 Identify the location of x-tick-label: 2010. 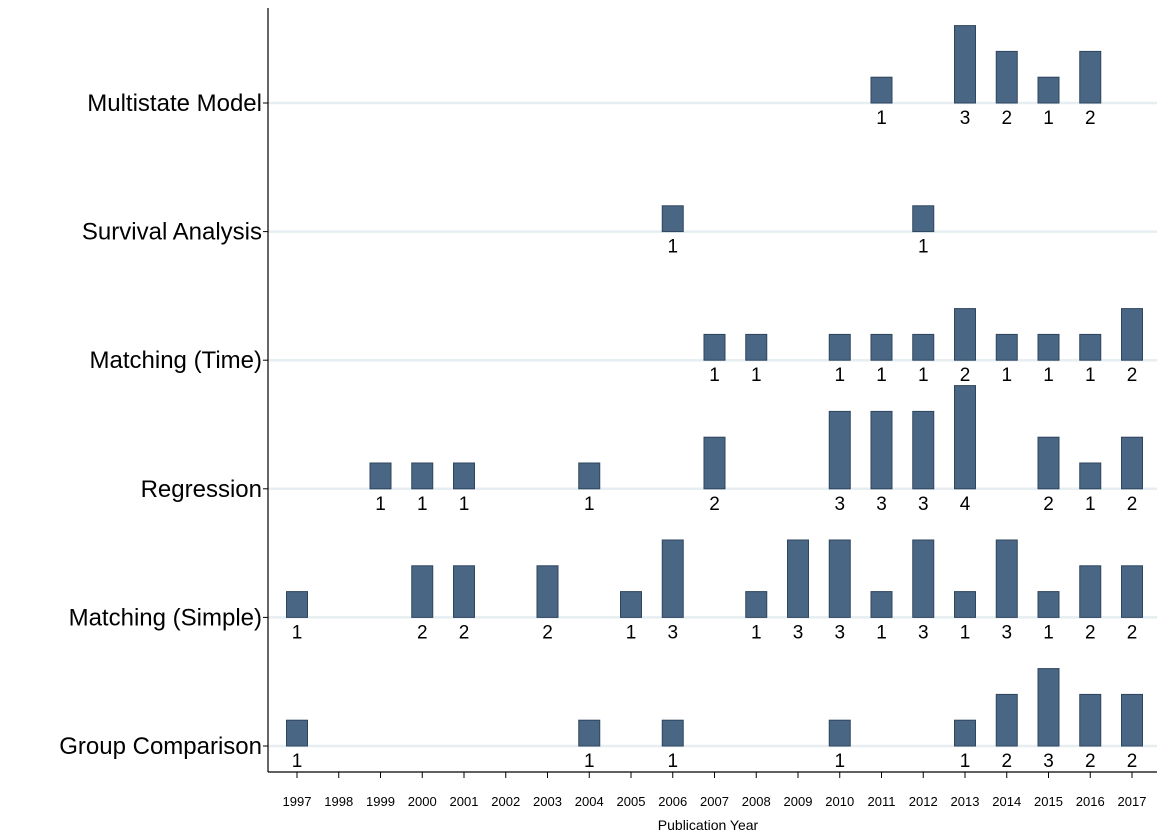
(839, 801).